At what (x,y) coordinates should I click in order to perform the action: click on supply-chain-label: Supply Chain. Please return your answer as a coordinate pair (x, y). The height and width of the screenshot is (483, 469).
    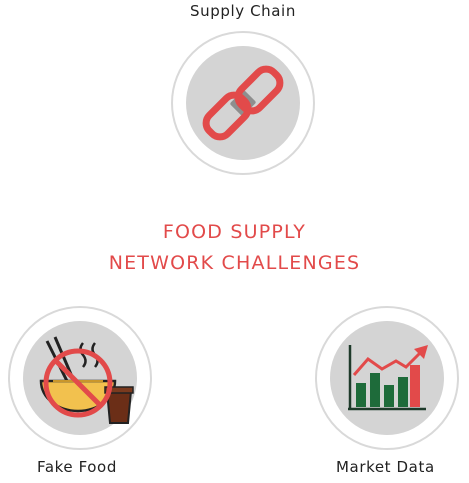
    Looking at the image, I should click on (243, 11).